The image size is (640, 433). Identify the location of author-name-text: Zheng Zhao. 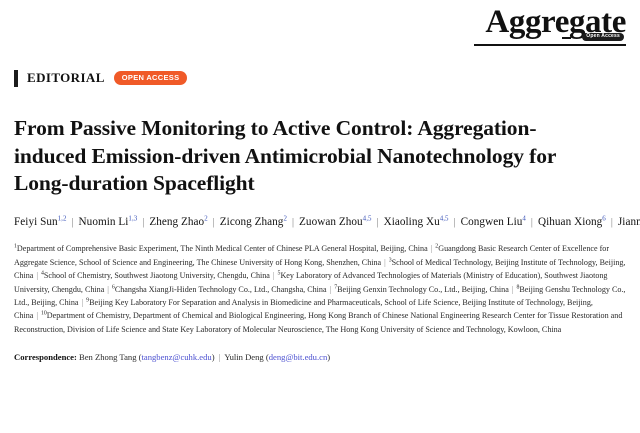
(177, 221).